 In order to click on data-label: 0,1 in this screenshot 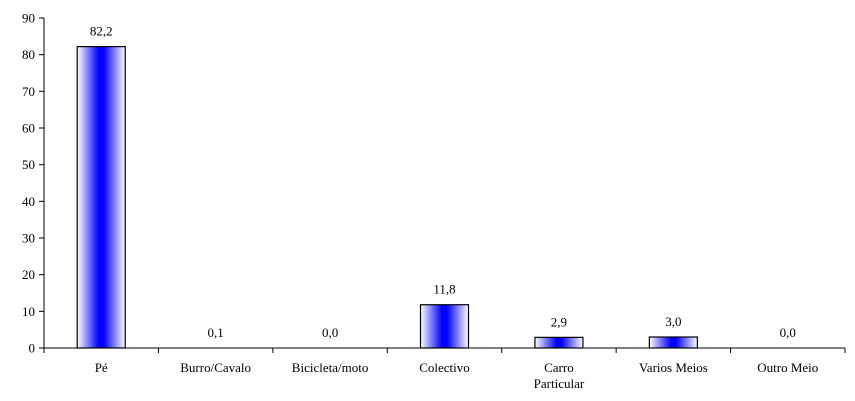, I will do `click(216, 332)`.